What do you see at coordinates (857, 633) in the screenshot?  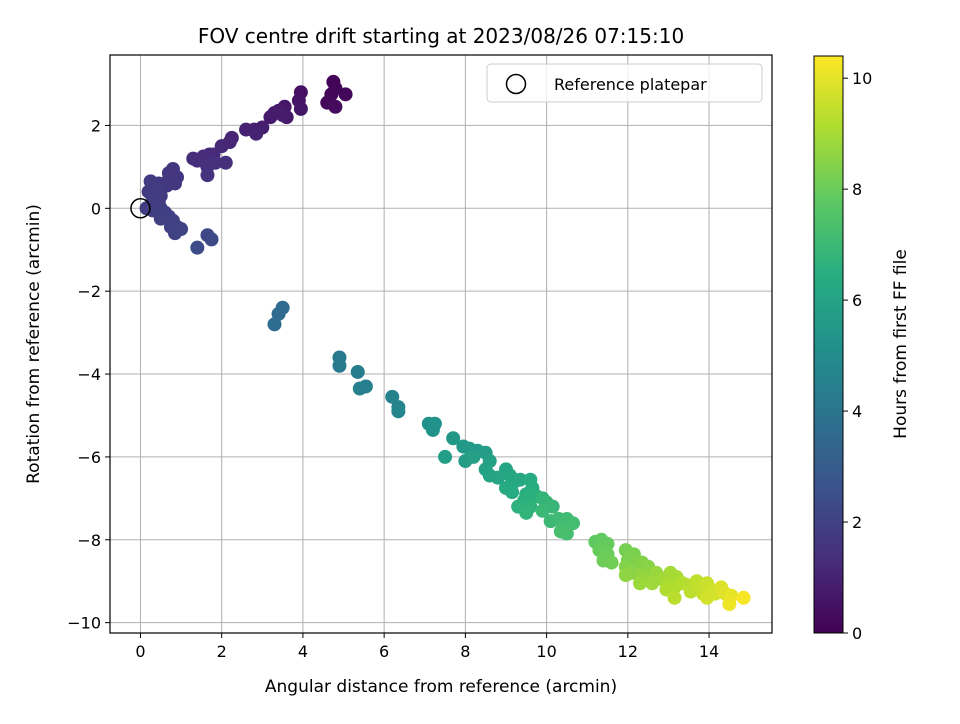 I see `colorbar-tick-label: 0` at bounding box center [857, 633].